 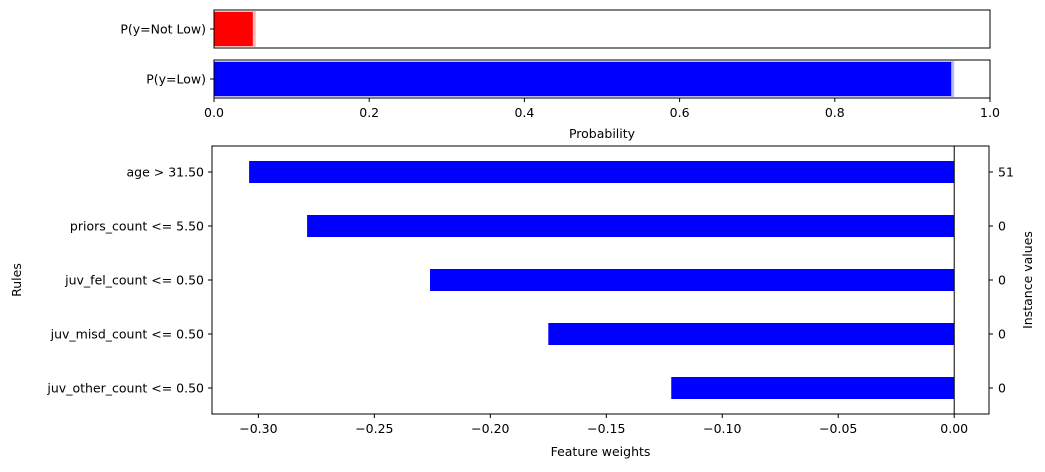 I want to click on feature-x-tick-label: −0.20, so click(x=490, y=428).